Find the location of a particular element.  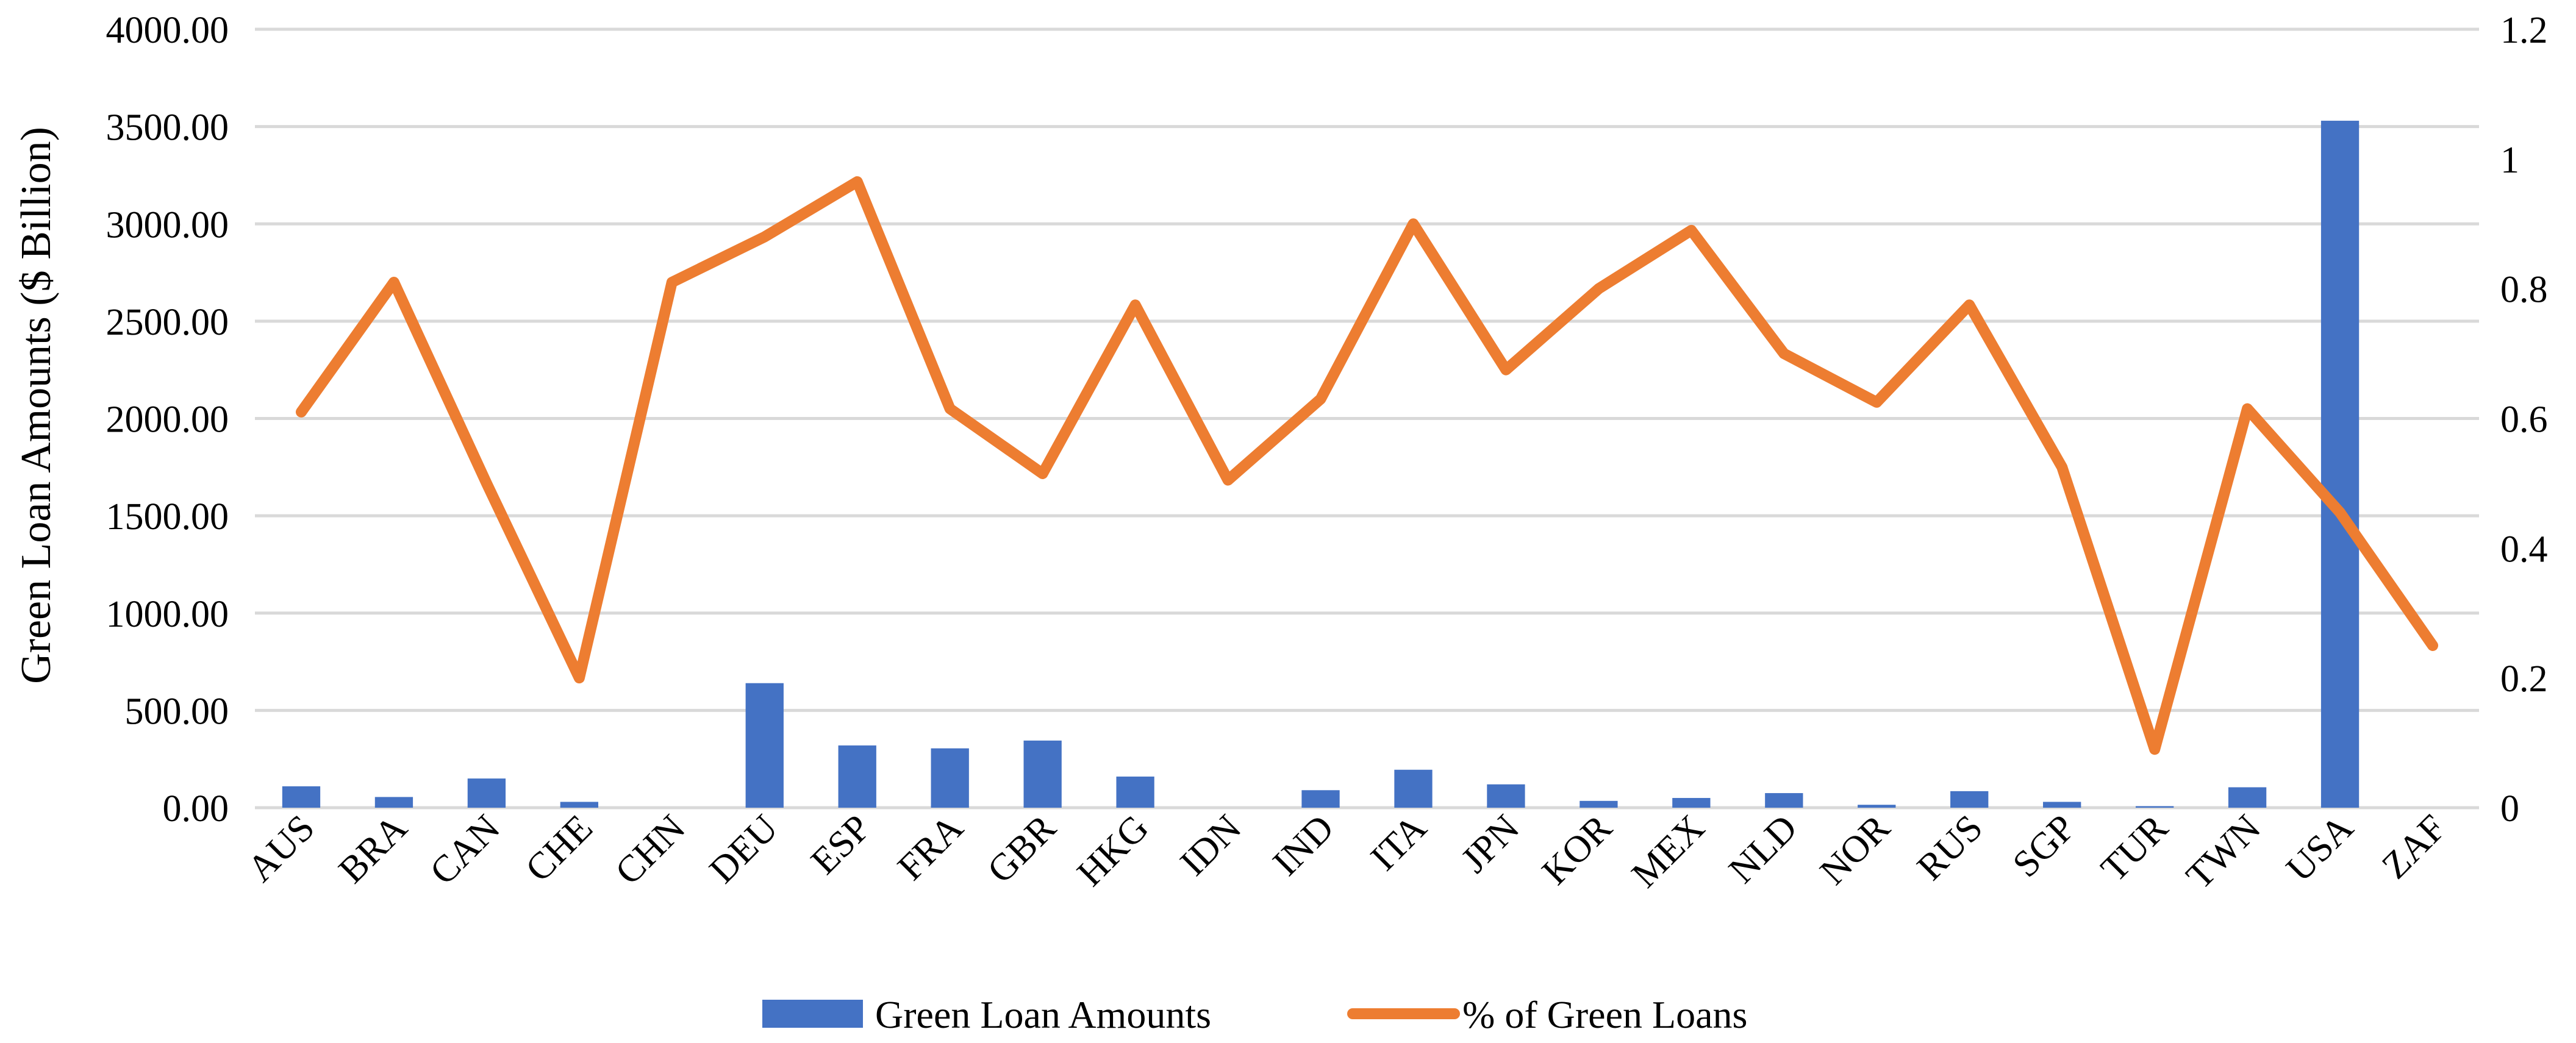

bar-bra is located at coordinates (393, 802).